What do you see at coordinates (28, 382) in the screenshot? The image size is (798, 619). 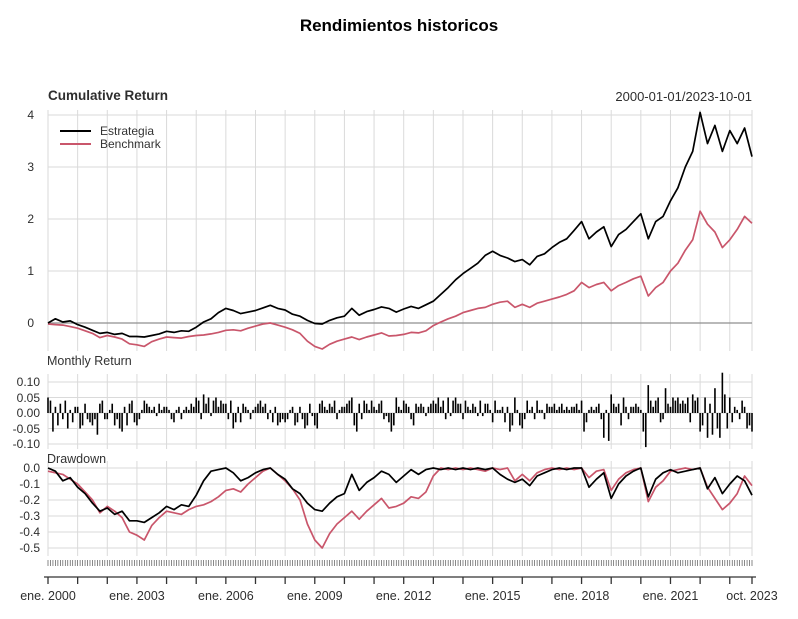 I see `y-tick-label: 0.10` at bounding box center [28, 382].